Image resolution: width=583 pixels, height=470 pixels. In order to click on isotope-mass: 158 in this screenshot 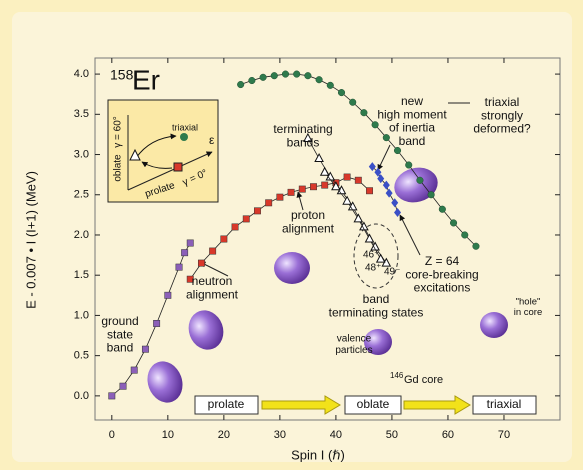, I will do `click(122, 75)`.